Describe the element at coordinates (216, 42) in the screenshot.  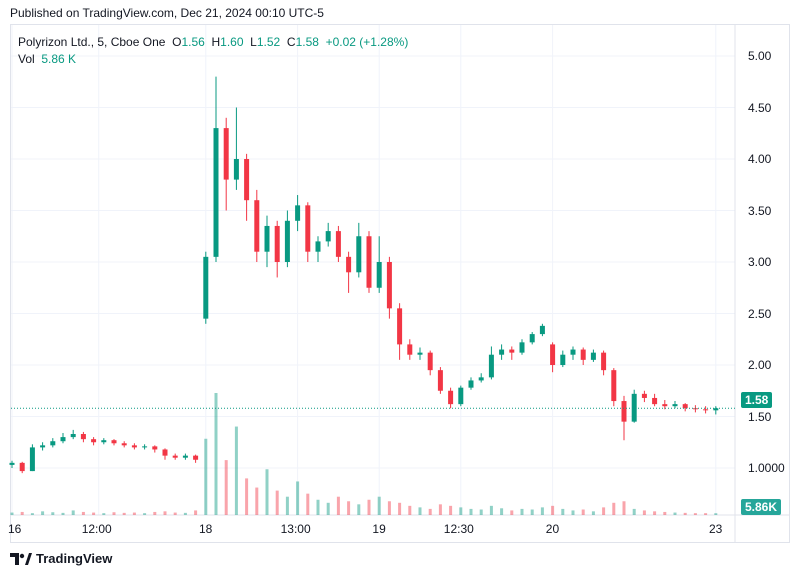
I see `high-label: H` at that location.